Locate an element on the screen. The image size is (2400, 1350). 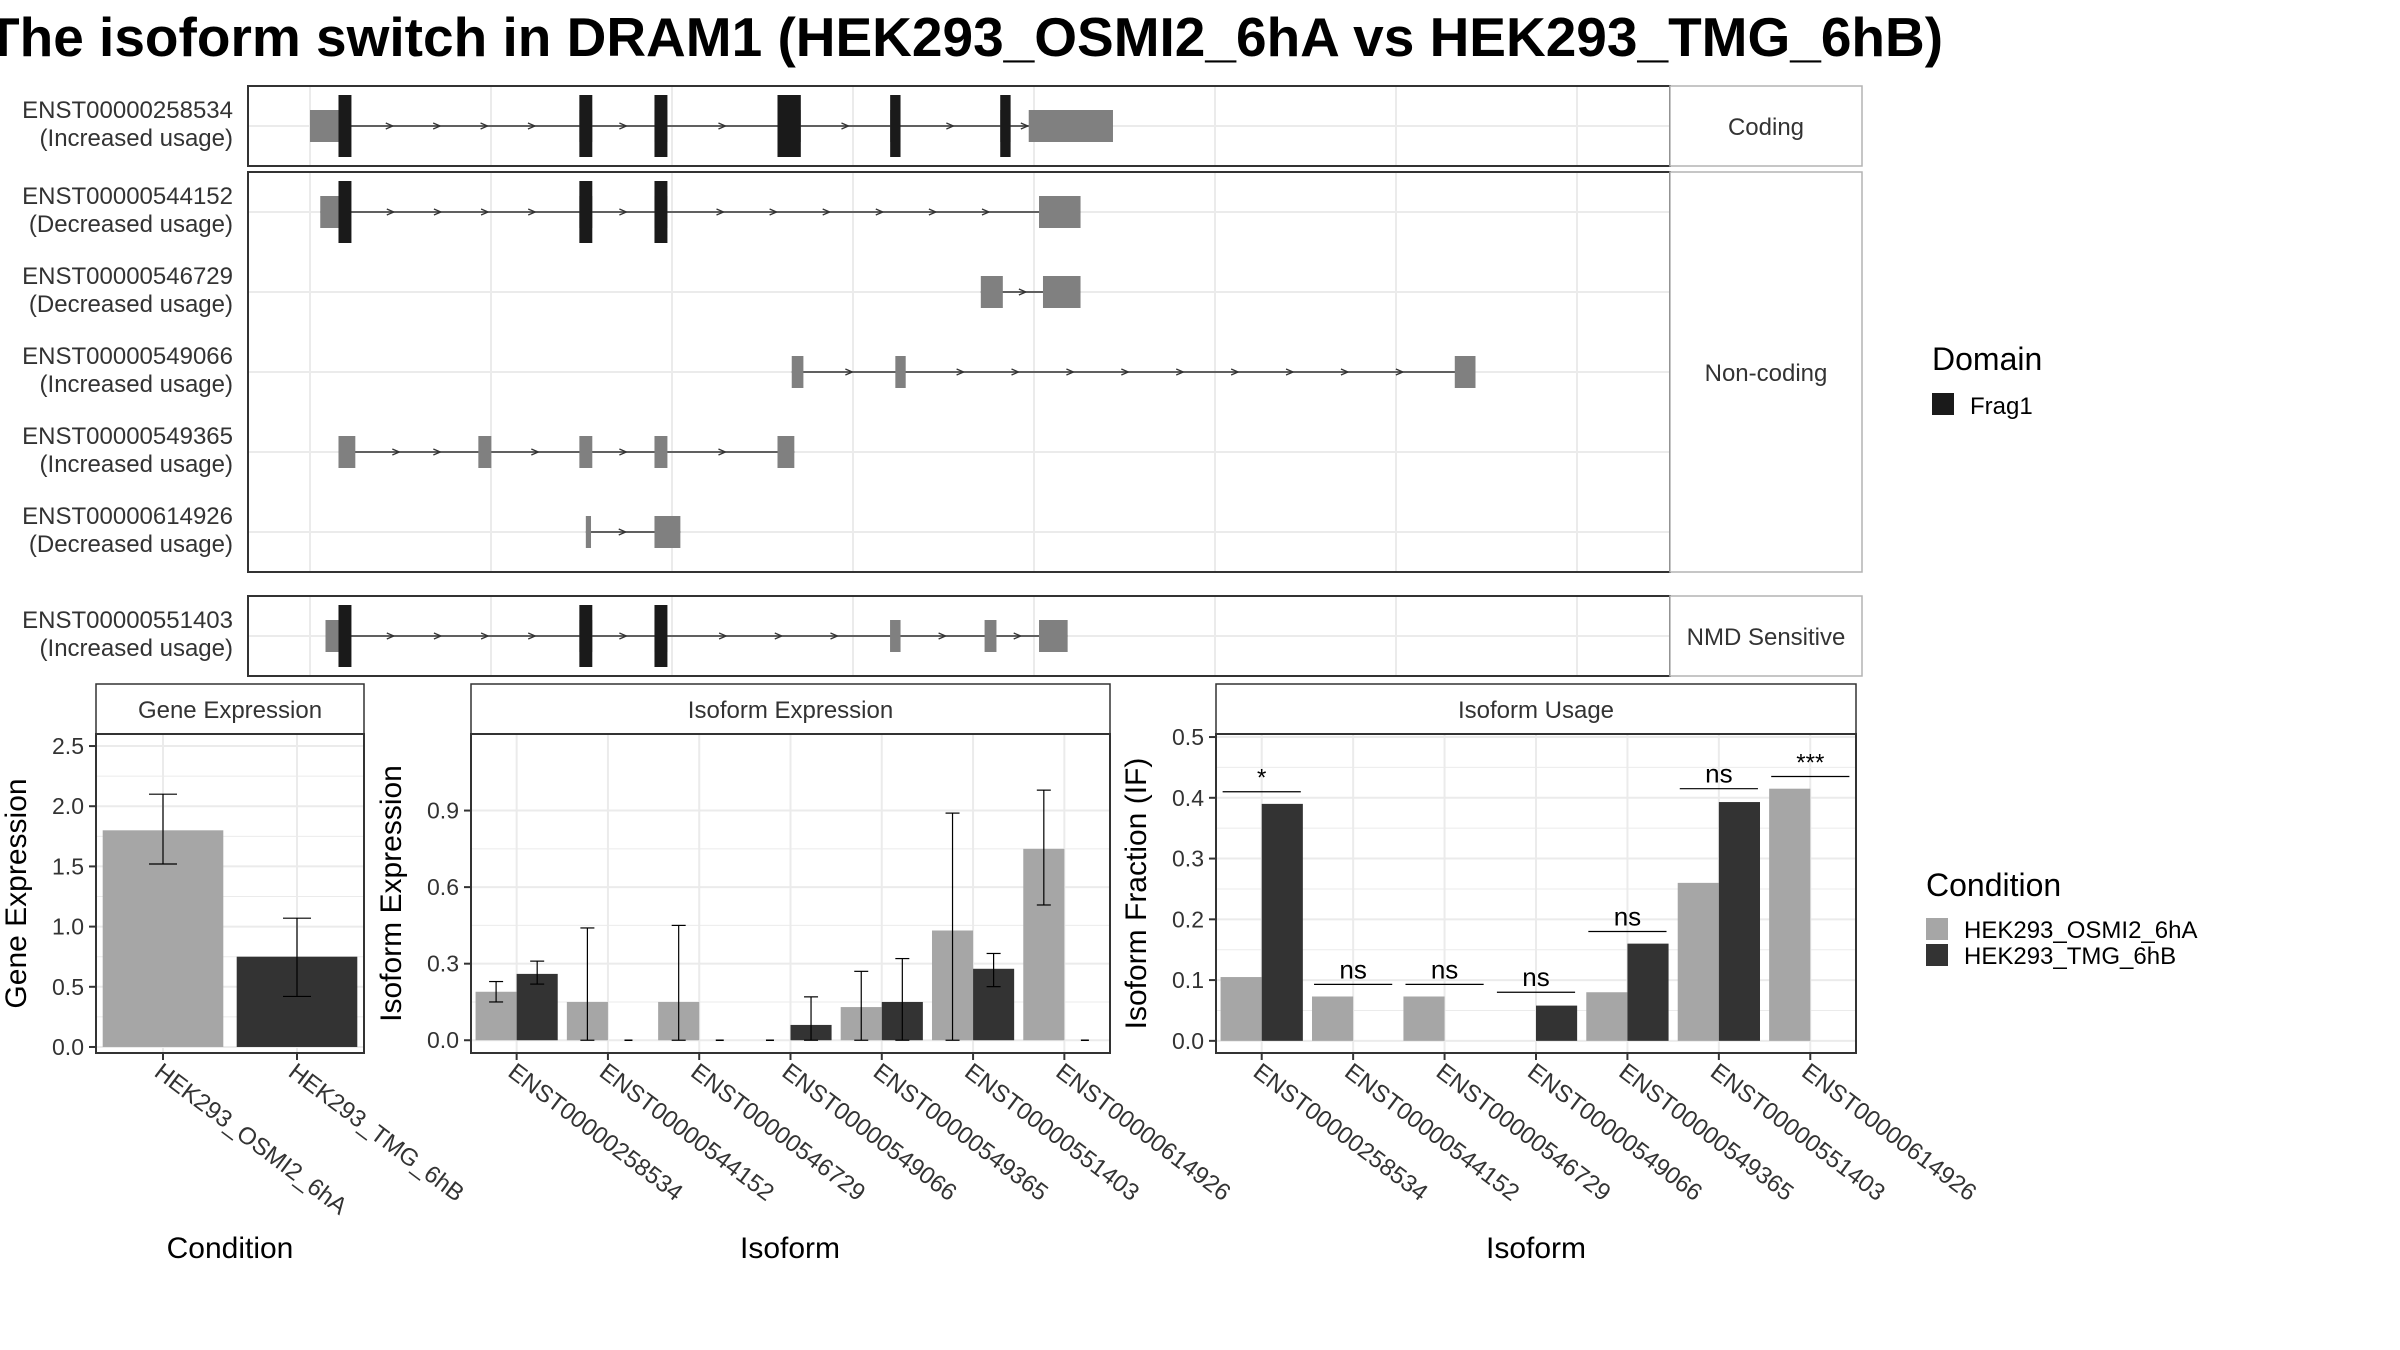
y-axis-title: Gene Expression is located at coordinates (16, 893).